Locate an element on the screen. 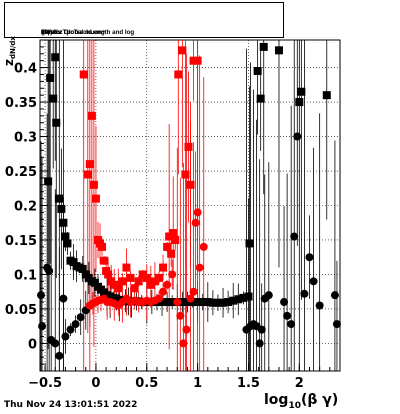 The image size is (400, 414). y-tick-label: 0.15 is located at coordinates (21, 241).